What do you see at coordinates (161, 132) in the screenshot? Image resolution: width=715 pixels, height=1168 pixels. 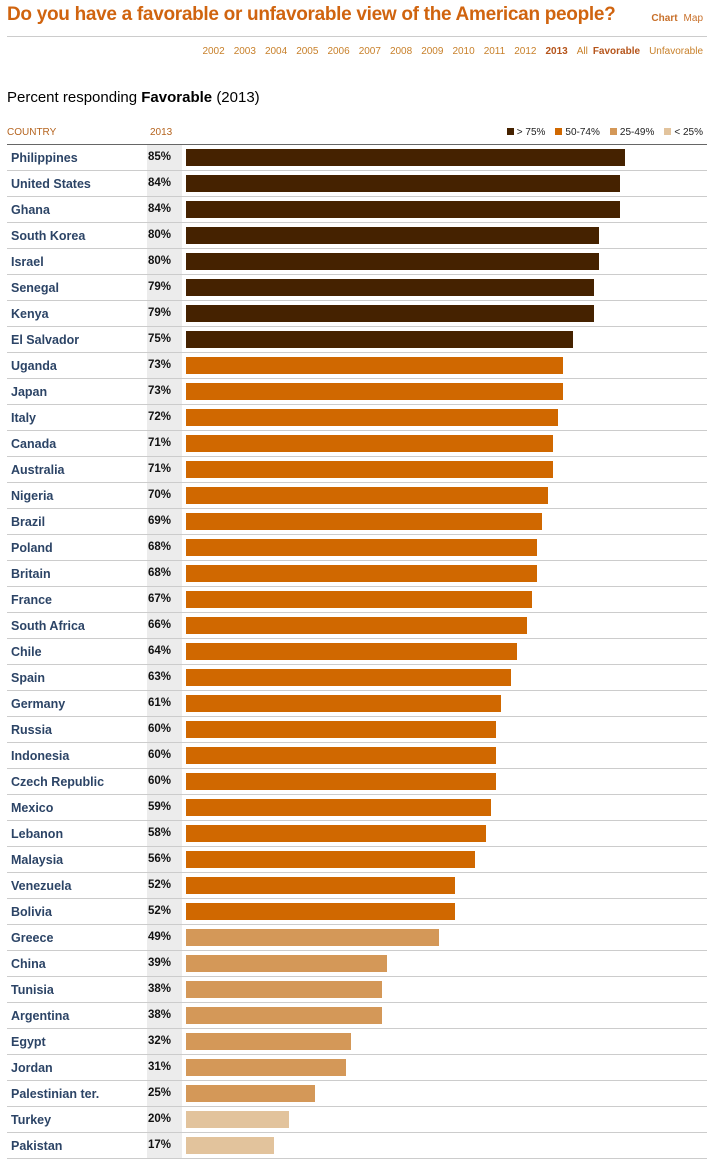 I see `year-column-header: 2013` at bounding box center [161, 132].